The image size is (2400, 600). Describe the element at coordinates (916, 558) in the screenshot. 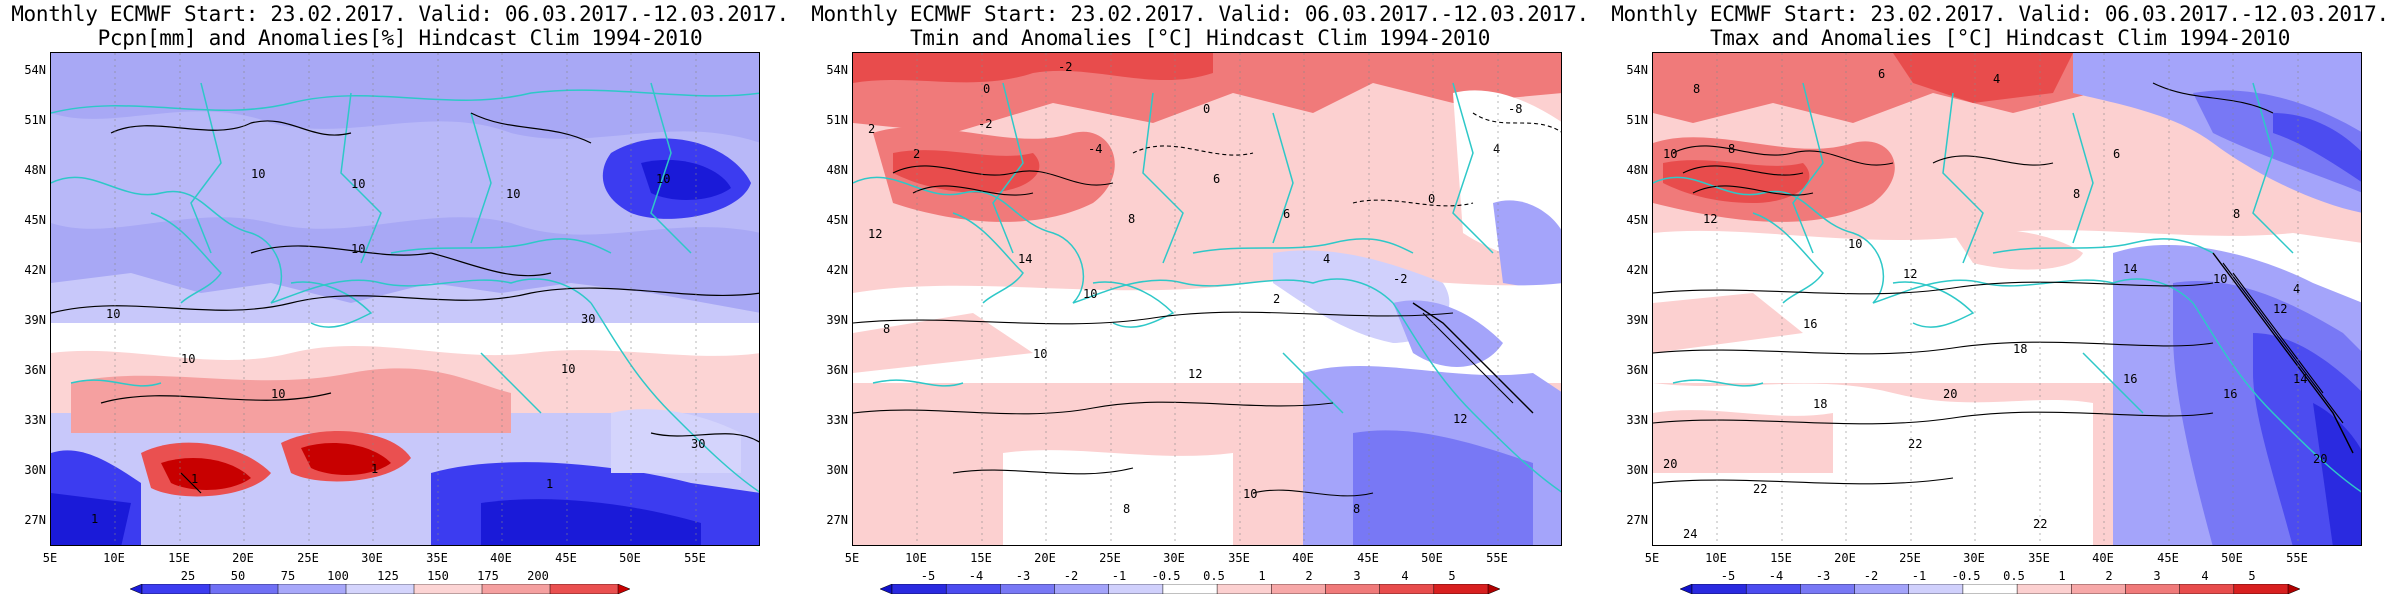

I see `tmin-lon-10E: 10E` at that location.